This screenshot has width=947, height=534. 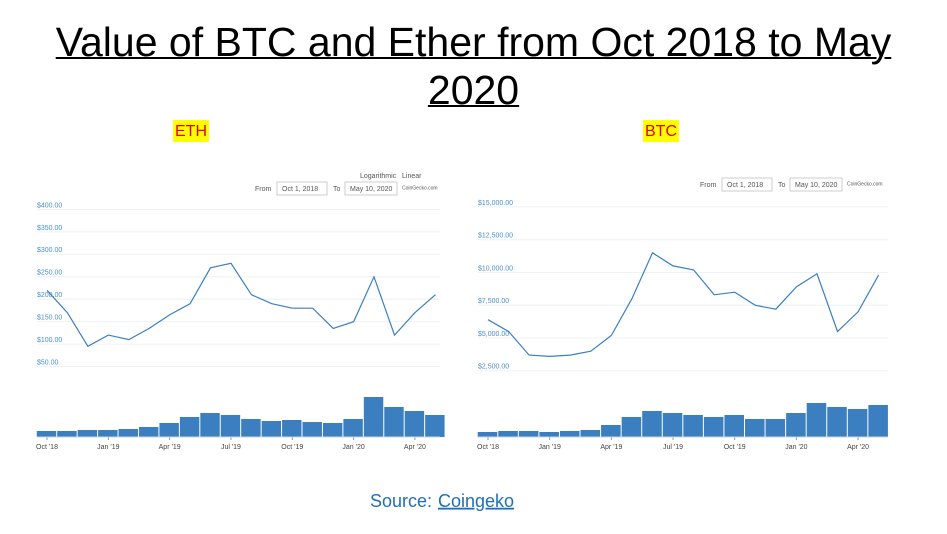 I want to click on y-tick-label: $350.00, so click(x=49, y=228).